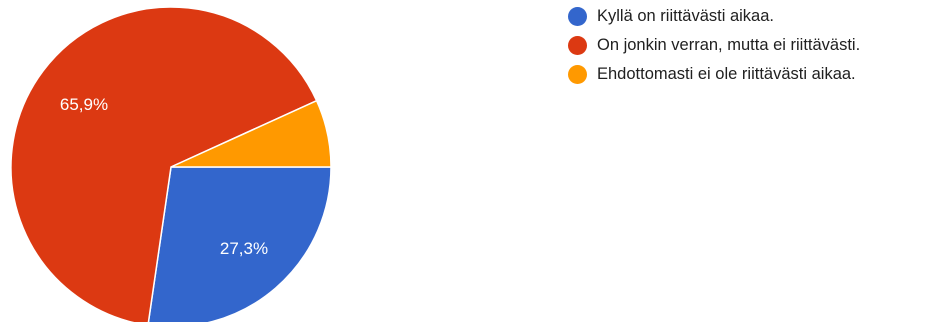 This screenshot has width=947, height=322. I want to click on slice-label-1: 27,3%, so click(244, 248).